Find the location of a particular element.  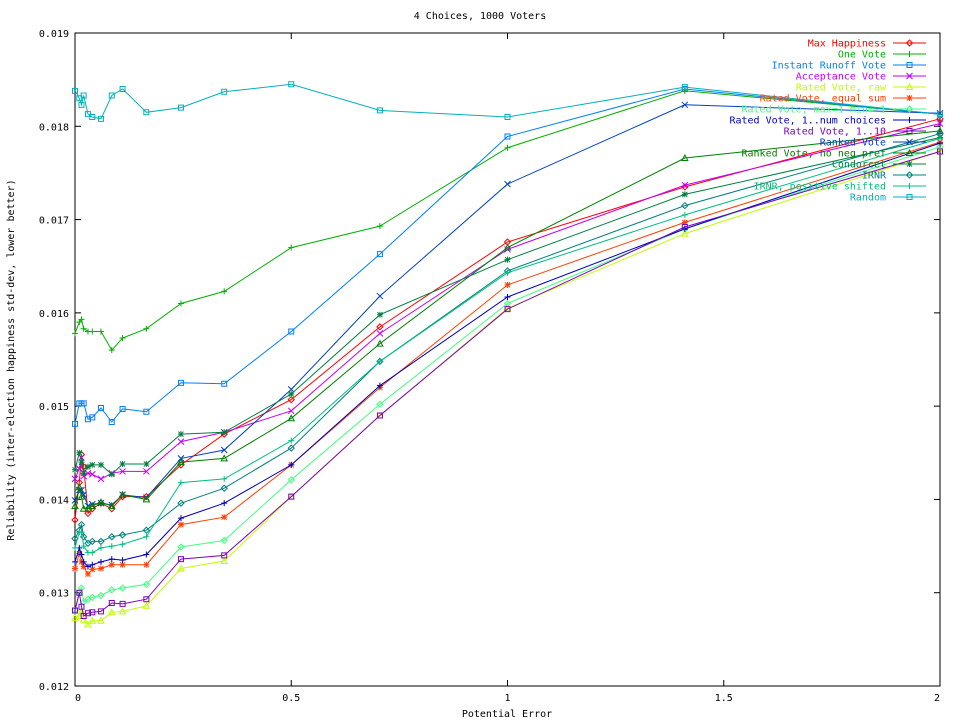

legend-label: Rated Vote, equal sum is located at coordinates (823, 99).